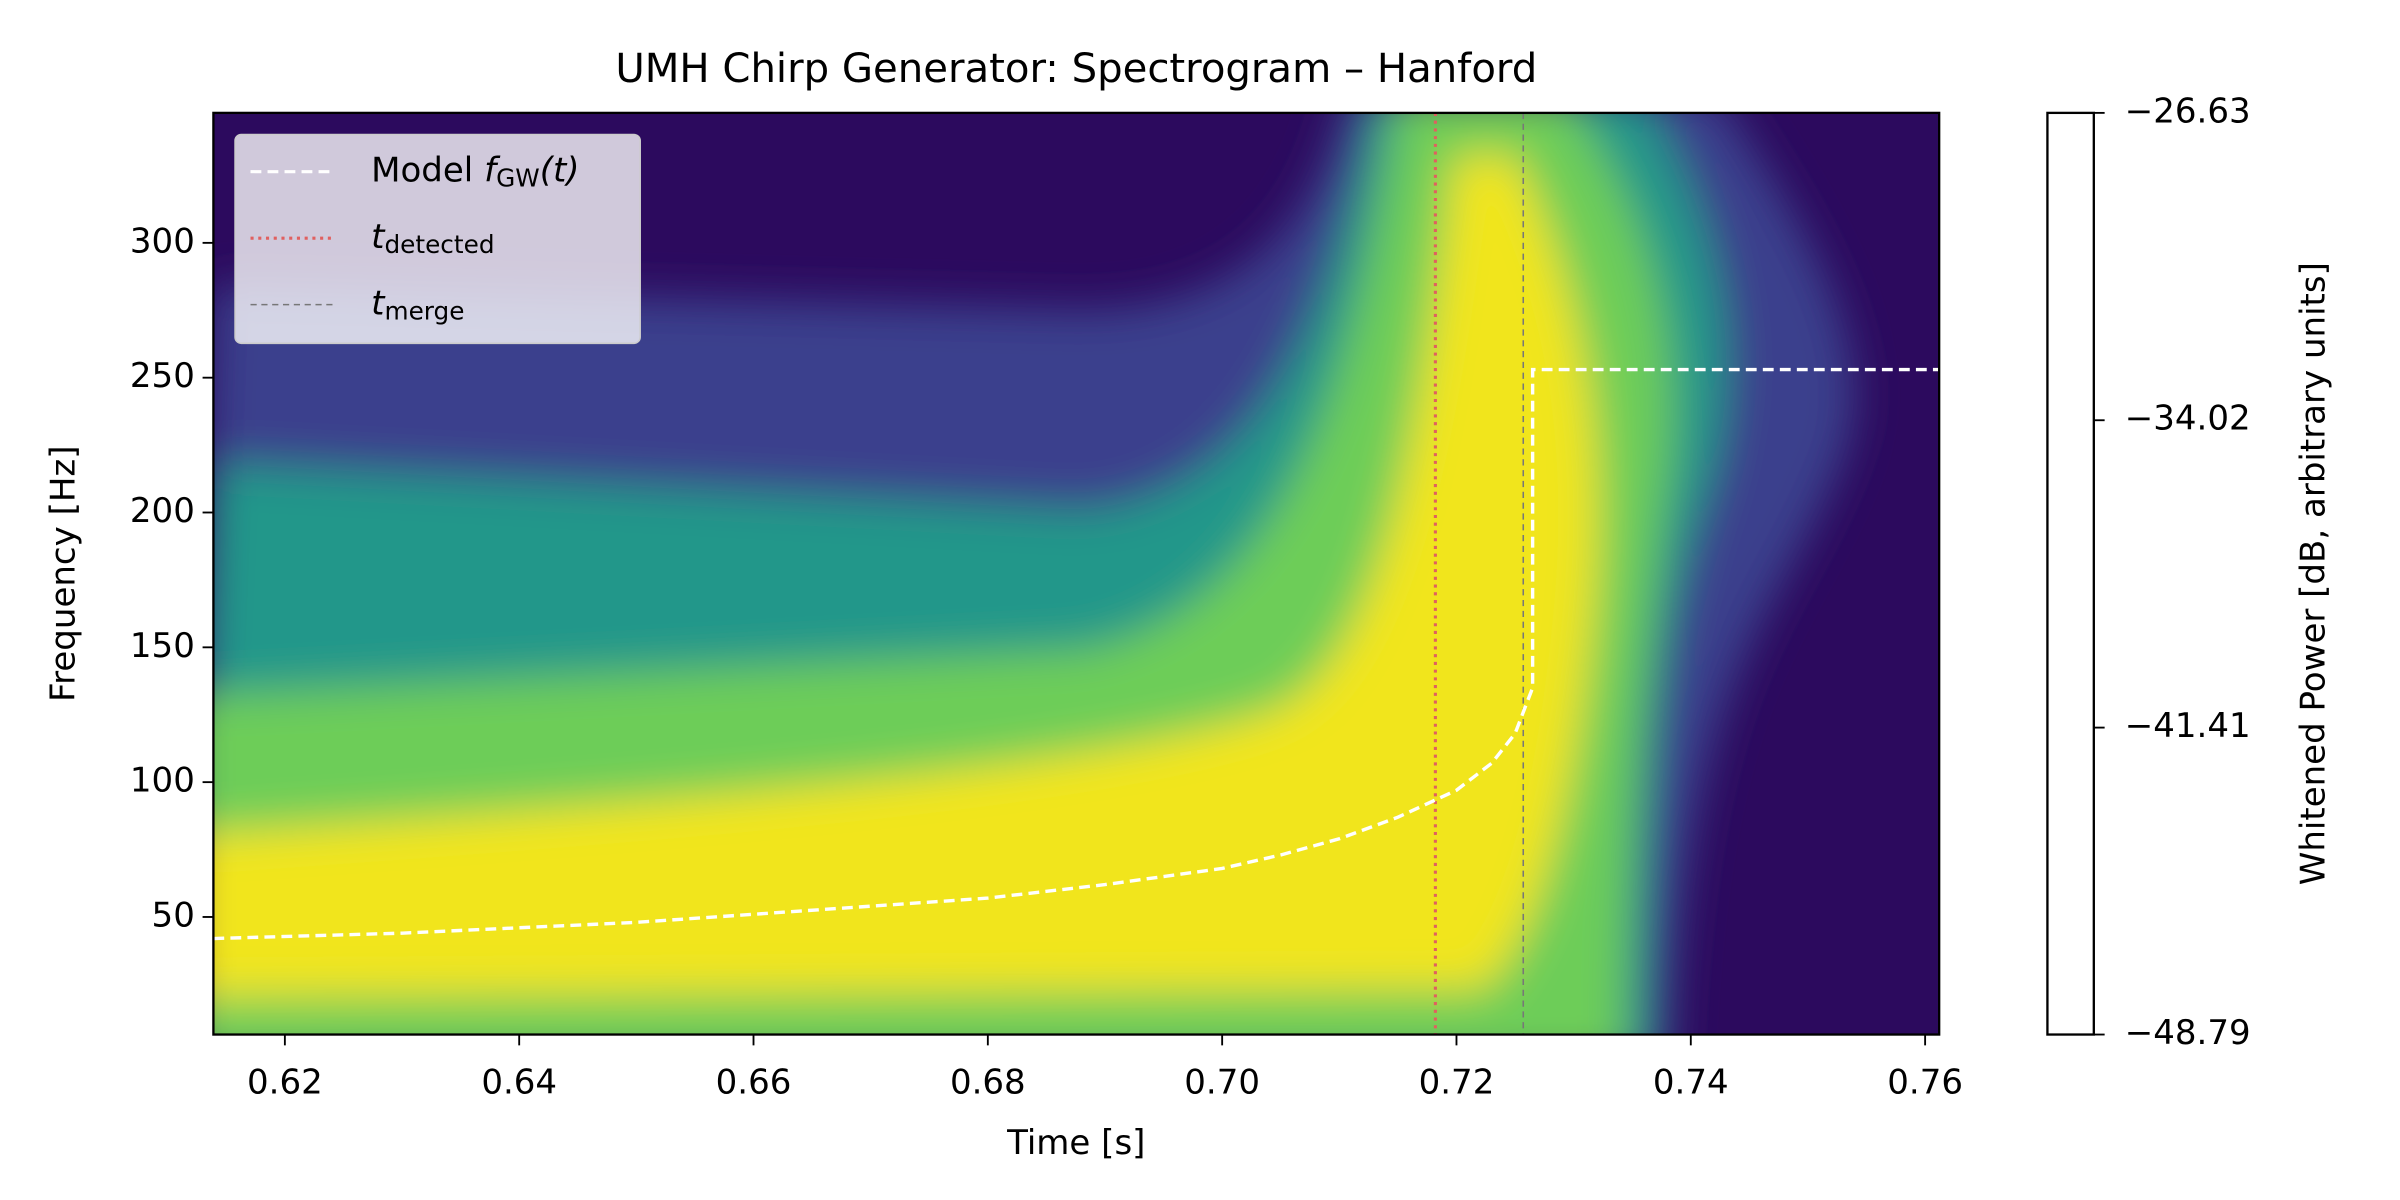  What do you see at coordinates (1691, 1083) in the screenshot?
I see `x-tick-label: 0.74` at bounding box center [1691, 1083].